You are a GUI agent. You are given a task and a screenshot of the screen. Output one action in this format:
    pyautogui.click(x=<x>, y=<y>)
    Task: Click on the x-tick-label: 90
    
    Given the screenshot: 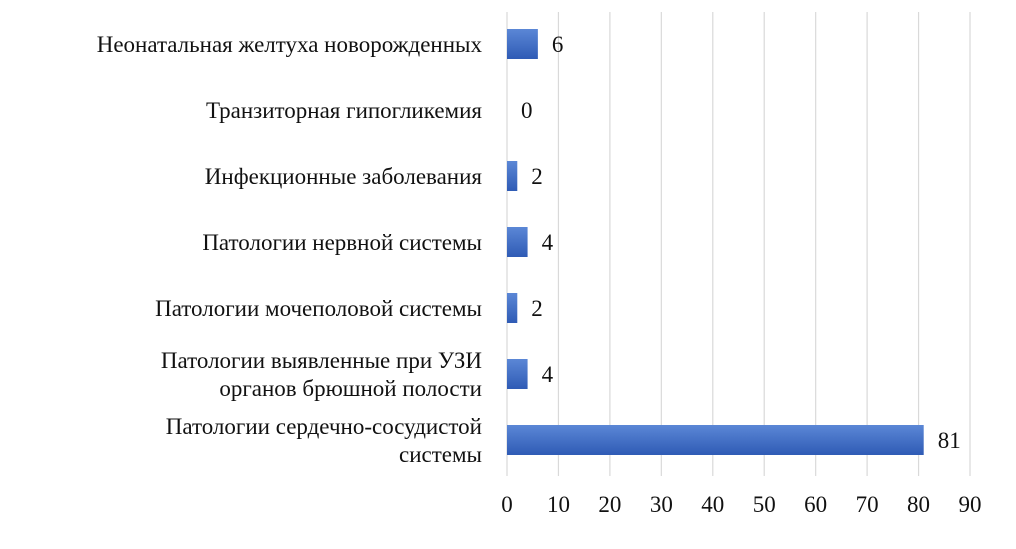 What is the action you would take?
    pyautogui.click(x=970, y=504)
    